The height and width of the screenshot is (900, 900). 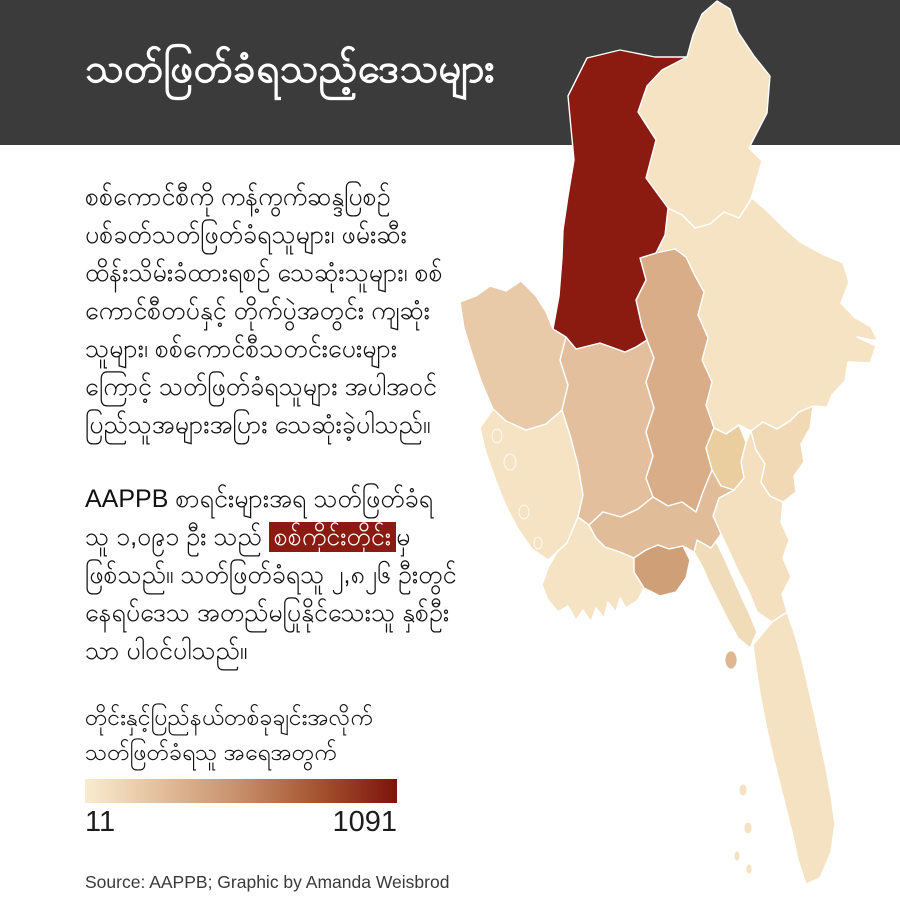 I want to click on region-tanintharyi, so click(x=794, y=748).